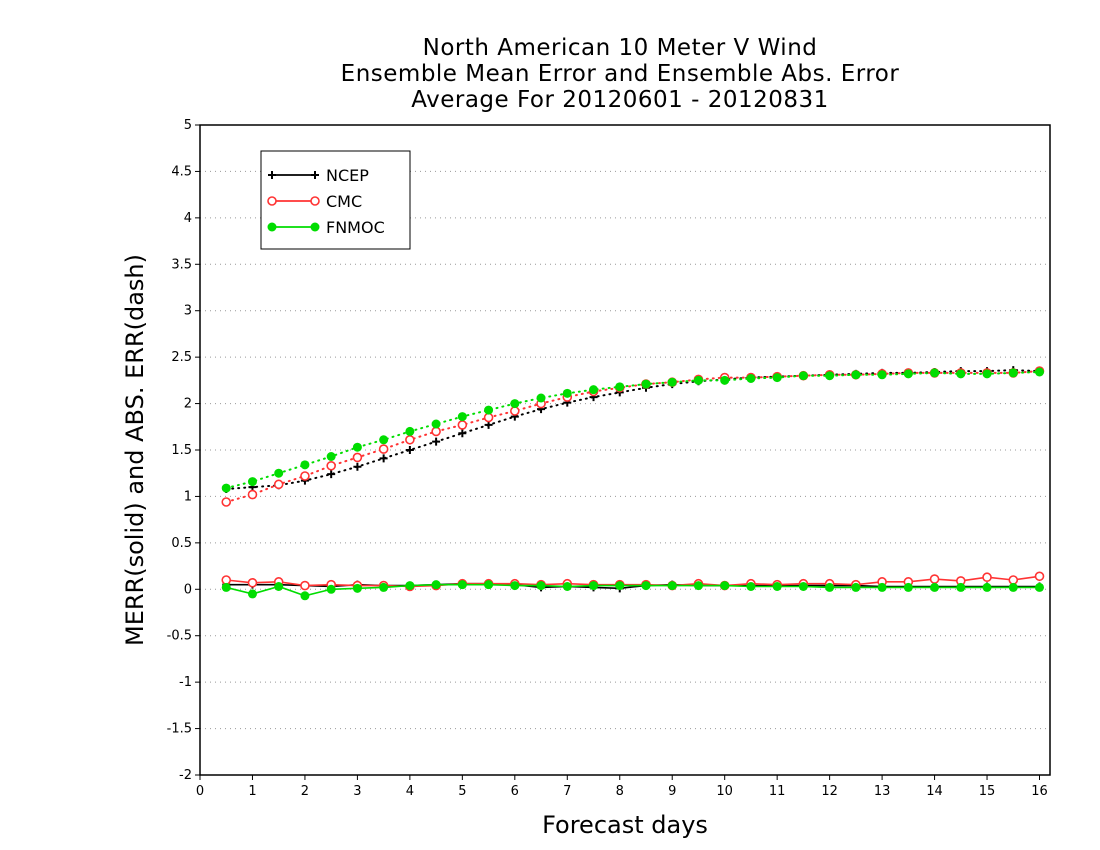  I want to click on x-tick-label: 1, so click(252, 791).